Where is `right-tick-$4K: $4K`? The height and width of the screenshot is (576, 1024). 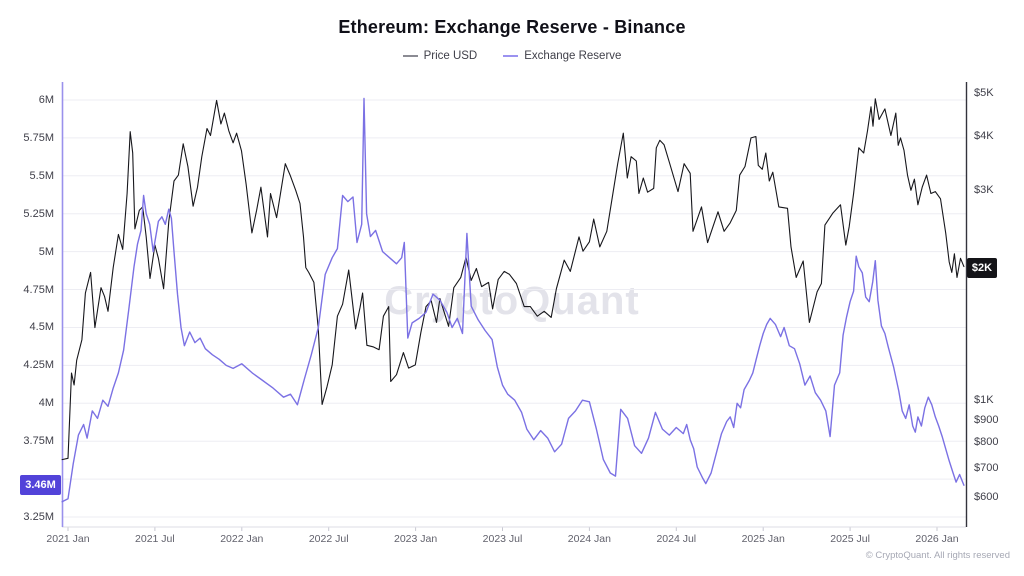 right-tick-$4K: $4K is located at coordinates (984, 135).